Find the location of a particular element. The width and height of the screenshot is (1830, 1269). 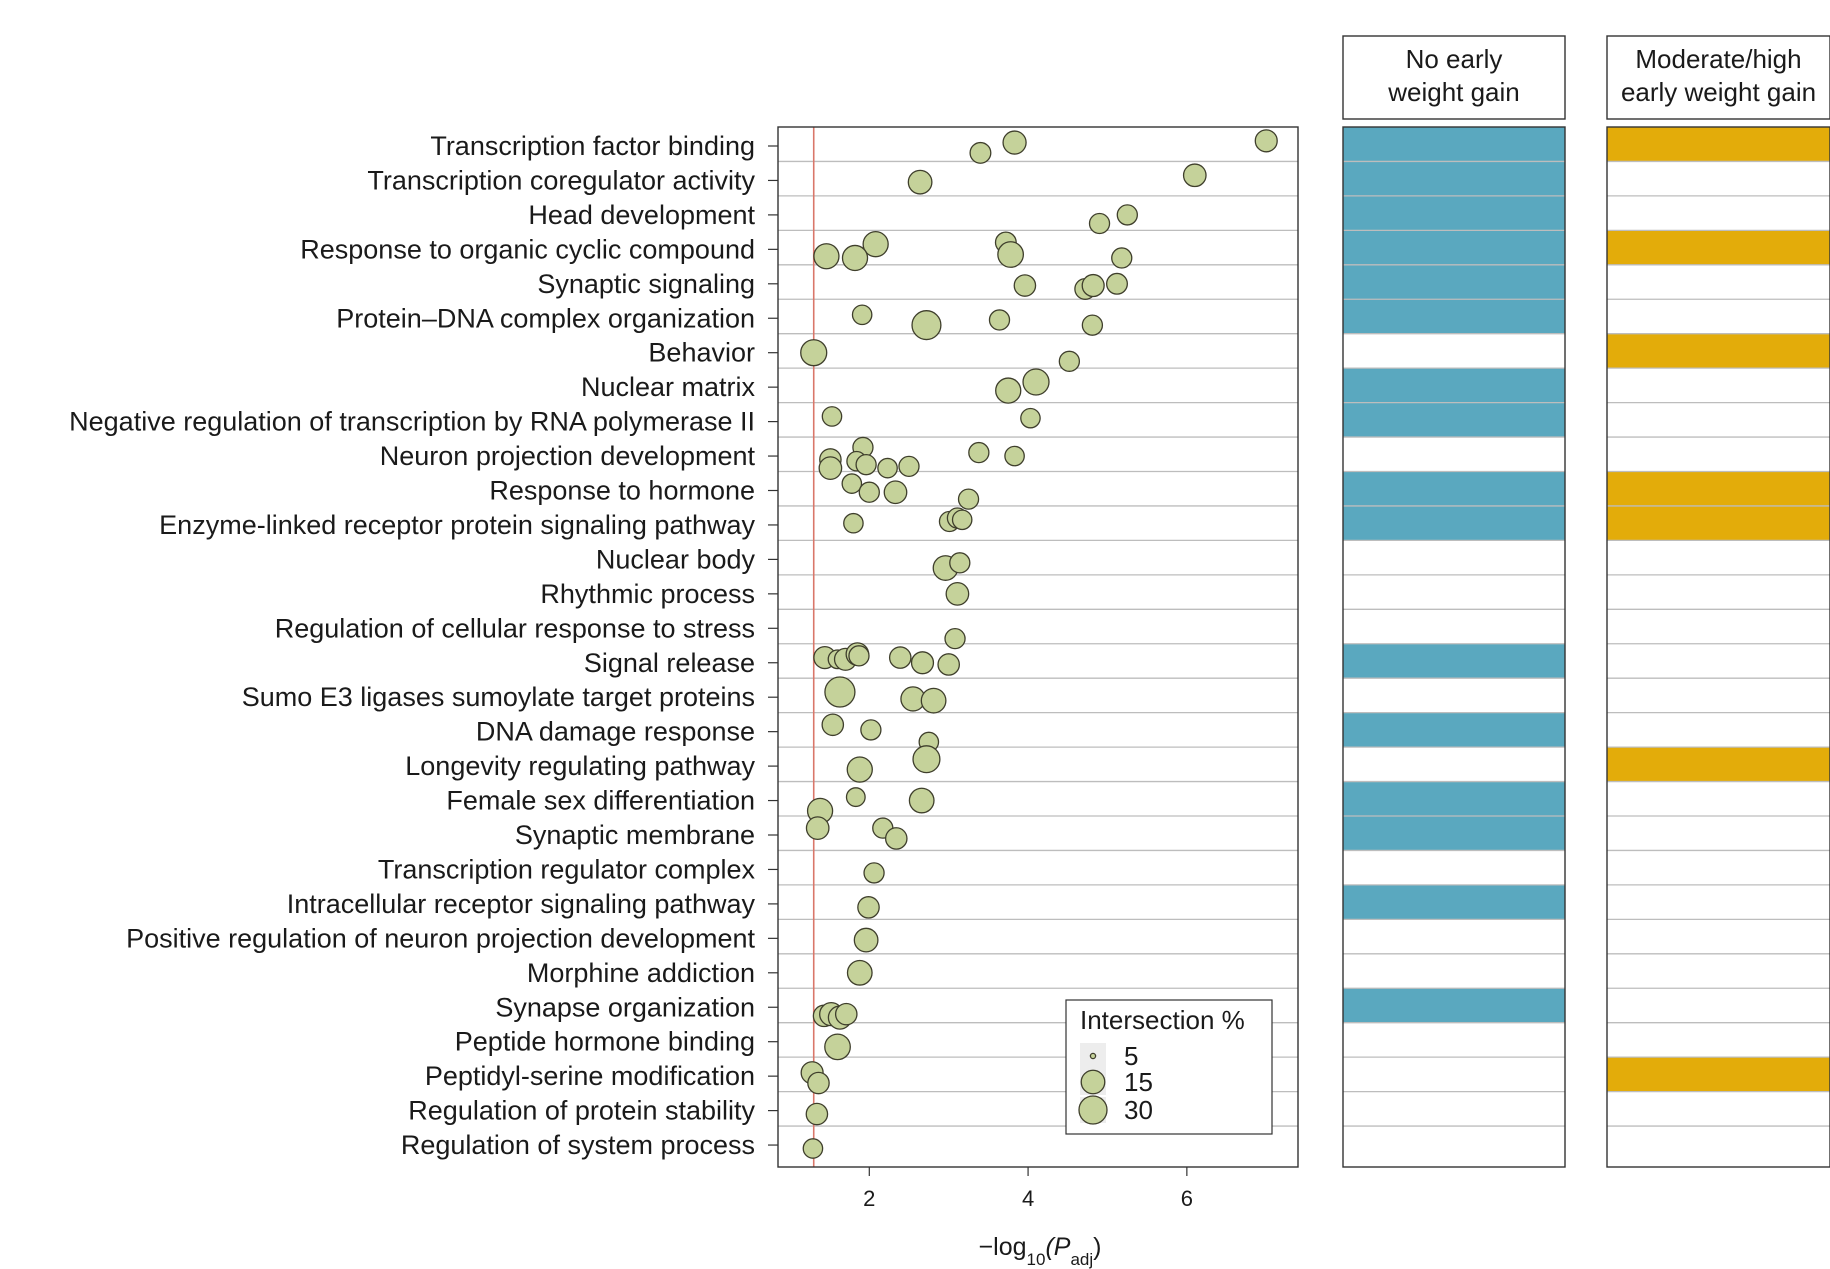

pathway-label: Nuclear body is located at coordinates (676, 559).